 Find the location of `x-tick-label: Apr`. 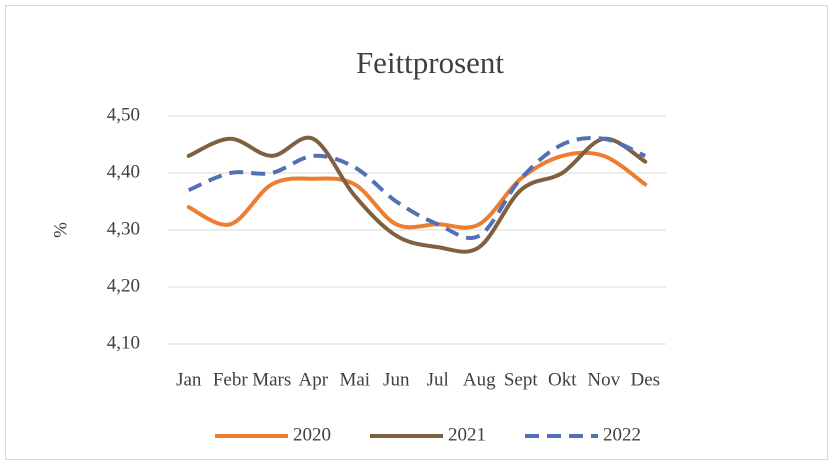

x-tick-label: Apr is located at coordinates (313, 379).